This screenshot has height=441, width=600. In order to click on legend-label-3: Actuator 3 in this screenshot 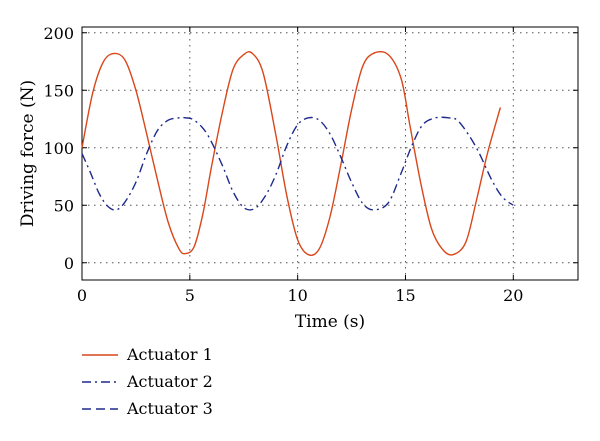, I will do `click(169, 408)`.